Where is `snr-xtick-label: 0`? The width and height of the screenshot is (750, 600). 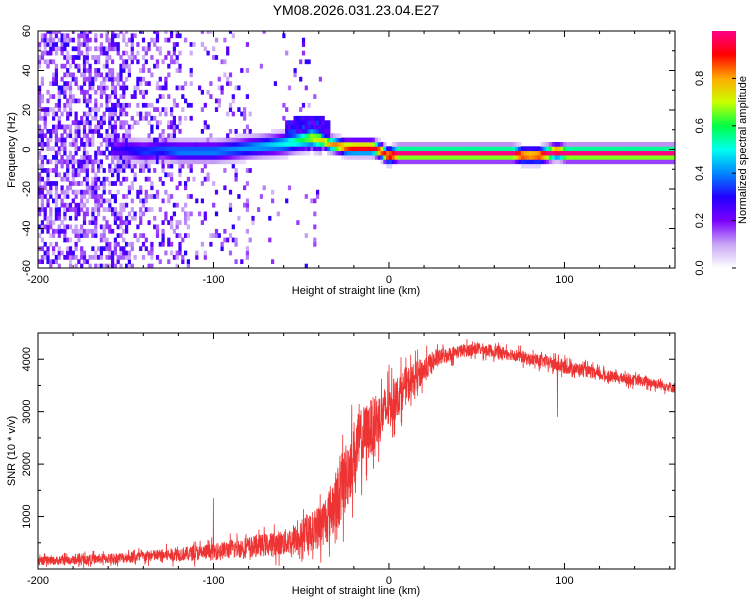
snr-xtick-label: 0 is located at coordinates (389, 581).